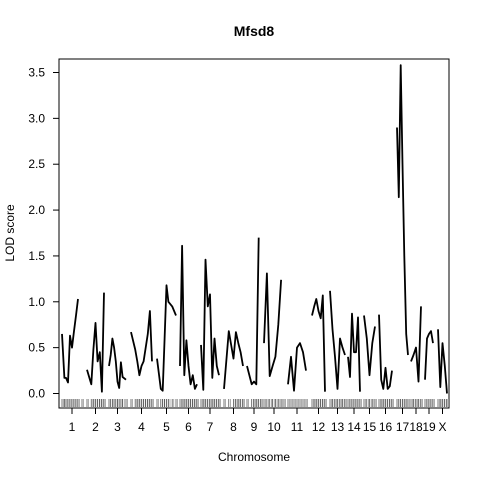  Describe the element at coordinates (254, 427) in the screenshot. I see `chromosome-label: 9` at that location.